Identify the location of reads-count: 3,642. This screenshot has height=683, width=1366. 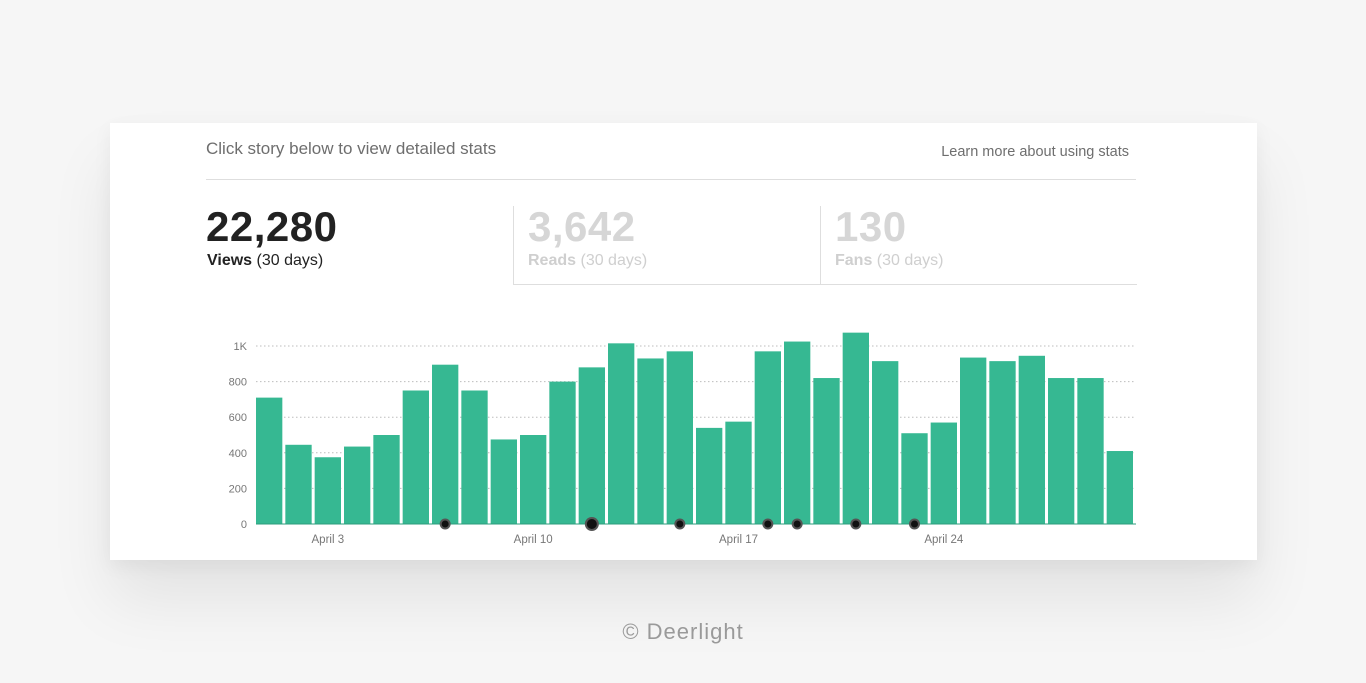
(582, 226).